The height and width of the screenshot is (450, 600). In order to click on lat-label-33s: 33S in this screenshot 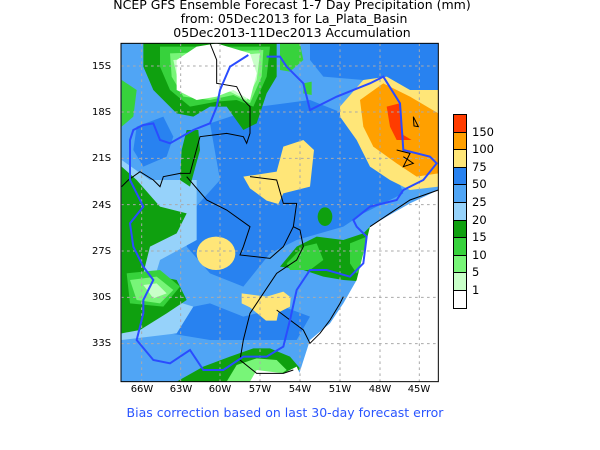, I will do `click(102, 343)`.